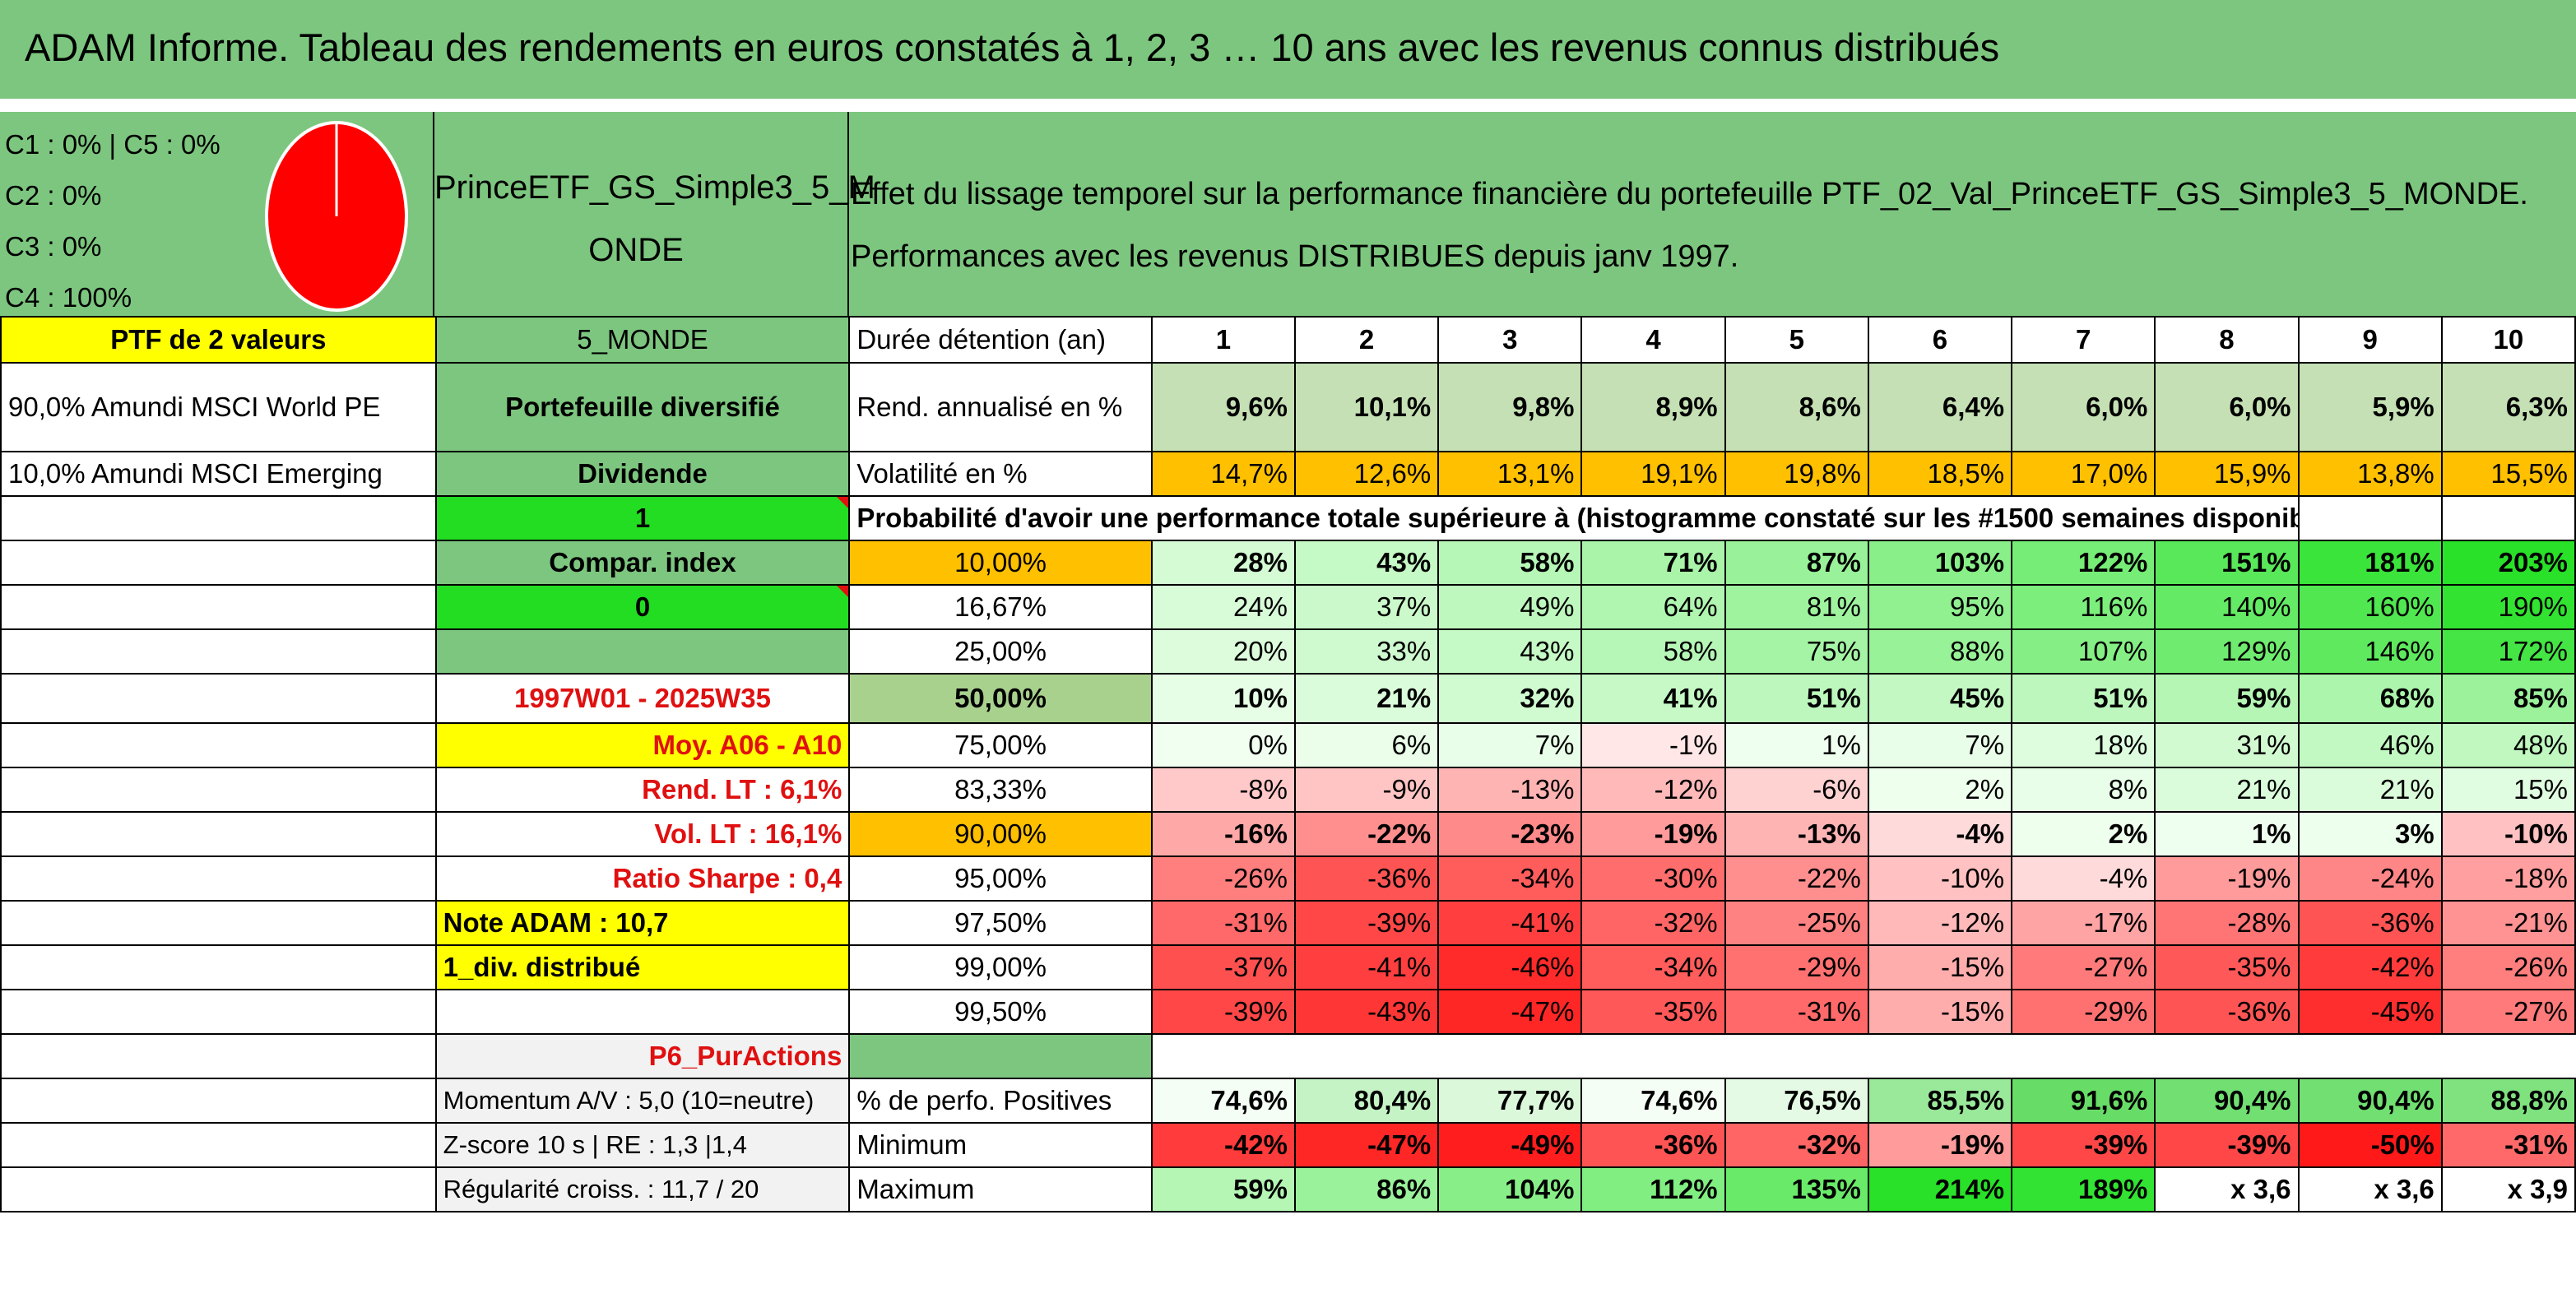  I want to click on quantile-cell: 46%, so click(2370, 745).